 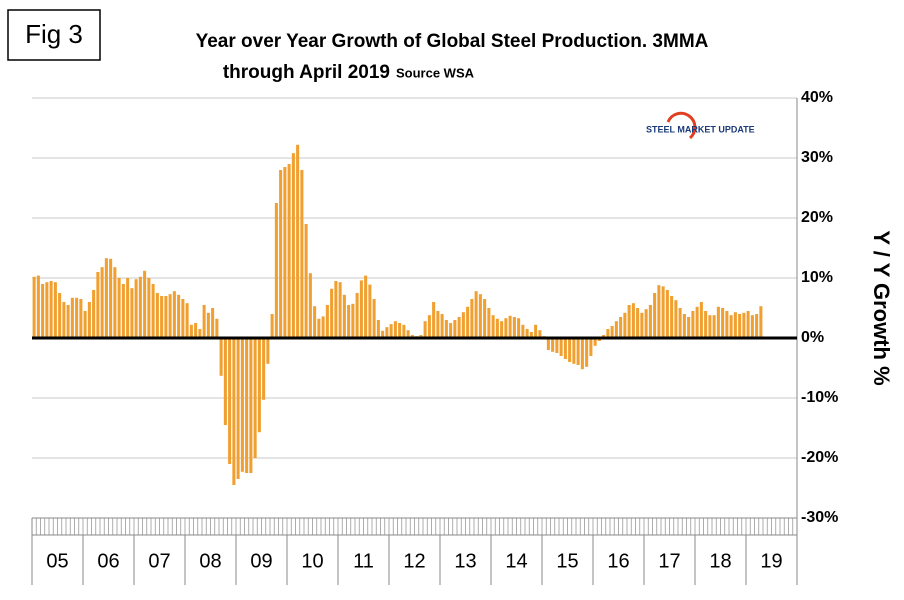 What do you see at coordinates (516, 561) in the screenshot?
I see `x-tick-label: 14` at bounding box center [516, 561].